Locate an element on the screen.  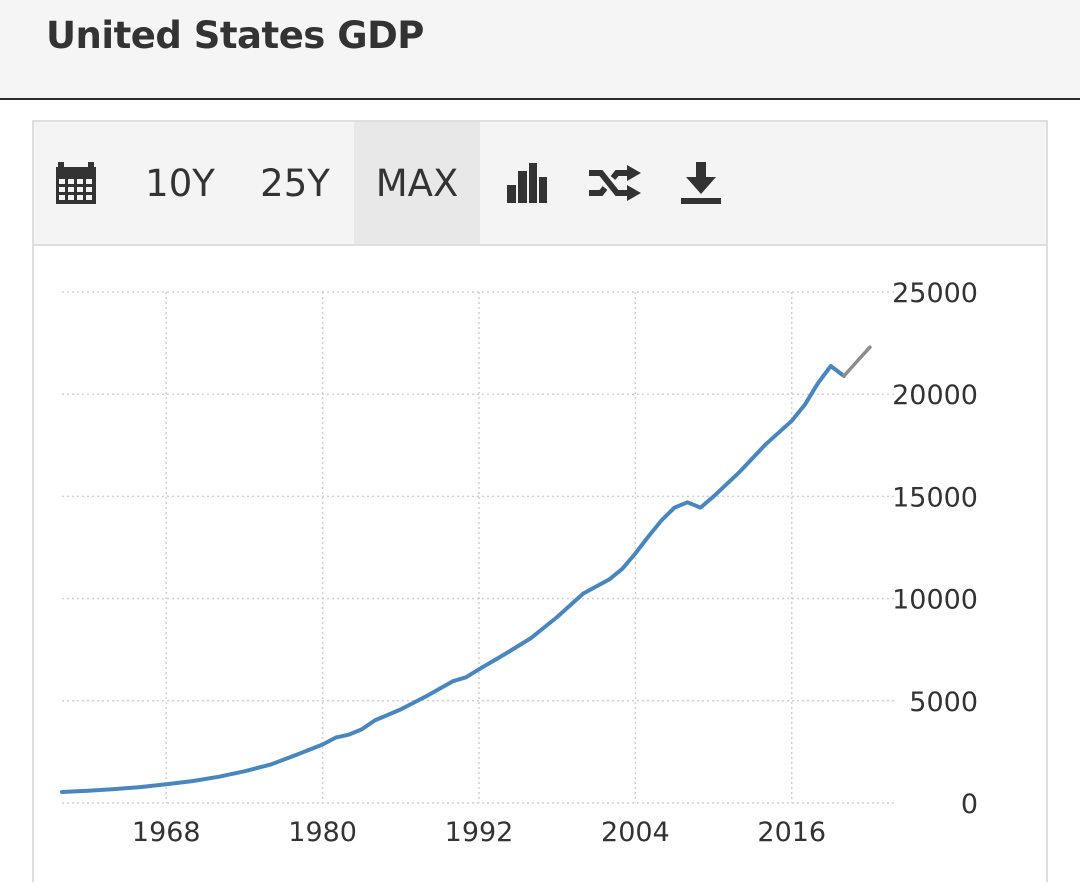
y-tick-label: 10000 is located at coordinates (935, 600).